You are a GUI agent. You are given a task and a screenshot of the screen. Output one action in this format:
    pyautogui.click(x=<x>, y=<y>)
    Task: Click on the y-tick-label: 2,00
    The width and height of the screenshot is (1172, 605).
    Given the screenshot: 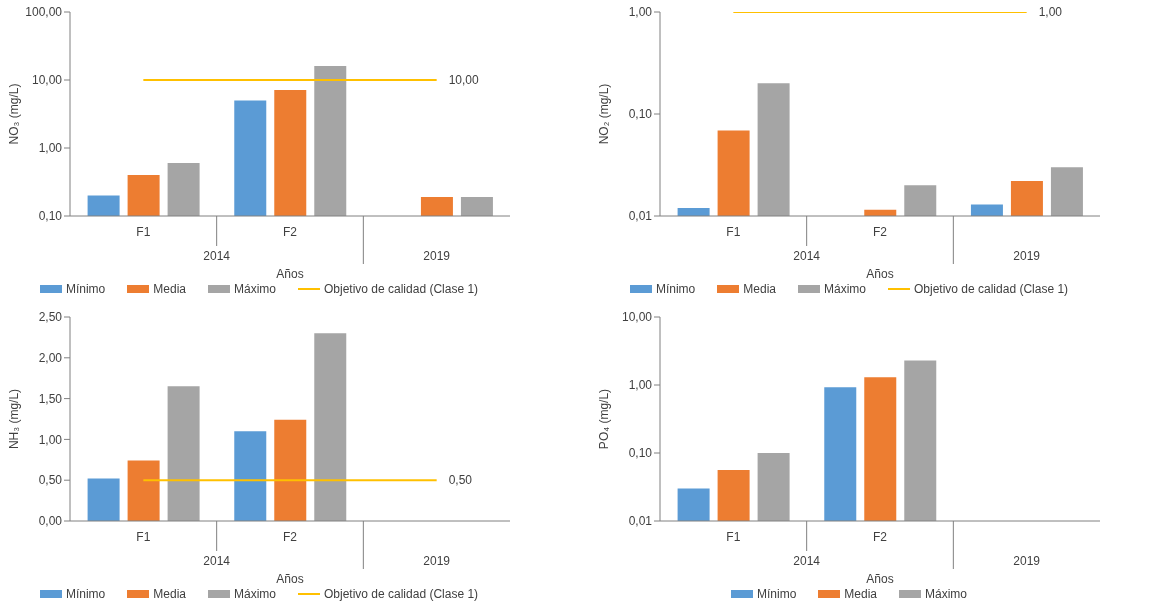 What is the action you would take?
    pyautogui.click(x=50, y=358)
    